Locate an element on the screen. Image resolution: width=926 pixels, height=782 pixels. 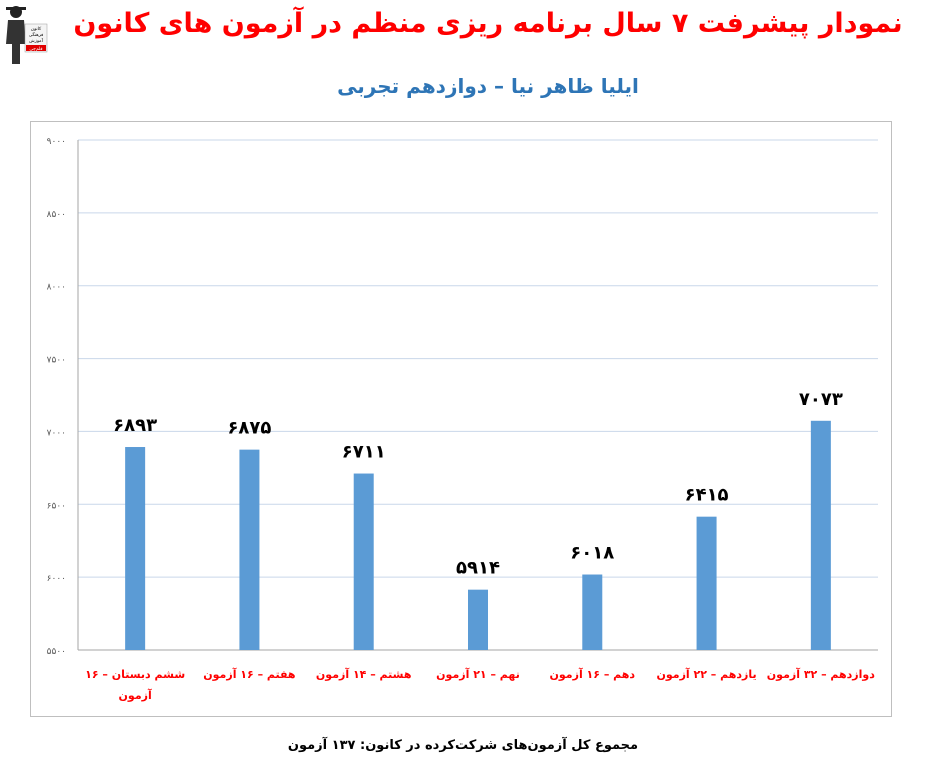
y-tick-label: ۷۵۰۰ is located at coordinates (56, 361).